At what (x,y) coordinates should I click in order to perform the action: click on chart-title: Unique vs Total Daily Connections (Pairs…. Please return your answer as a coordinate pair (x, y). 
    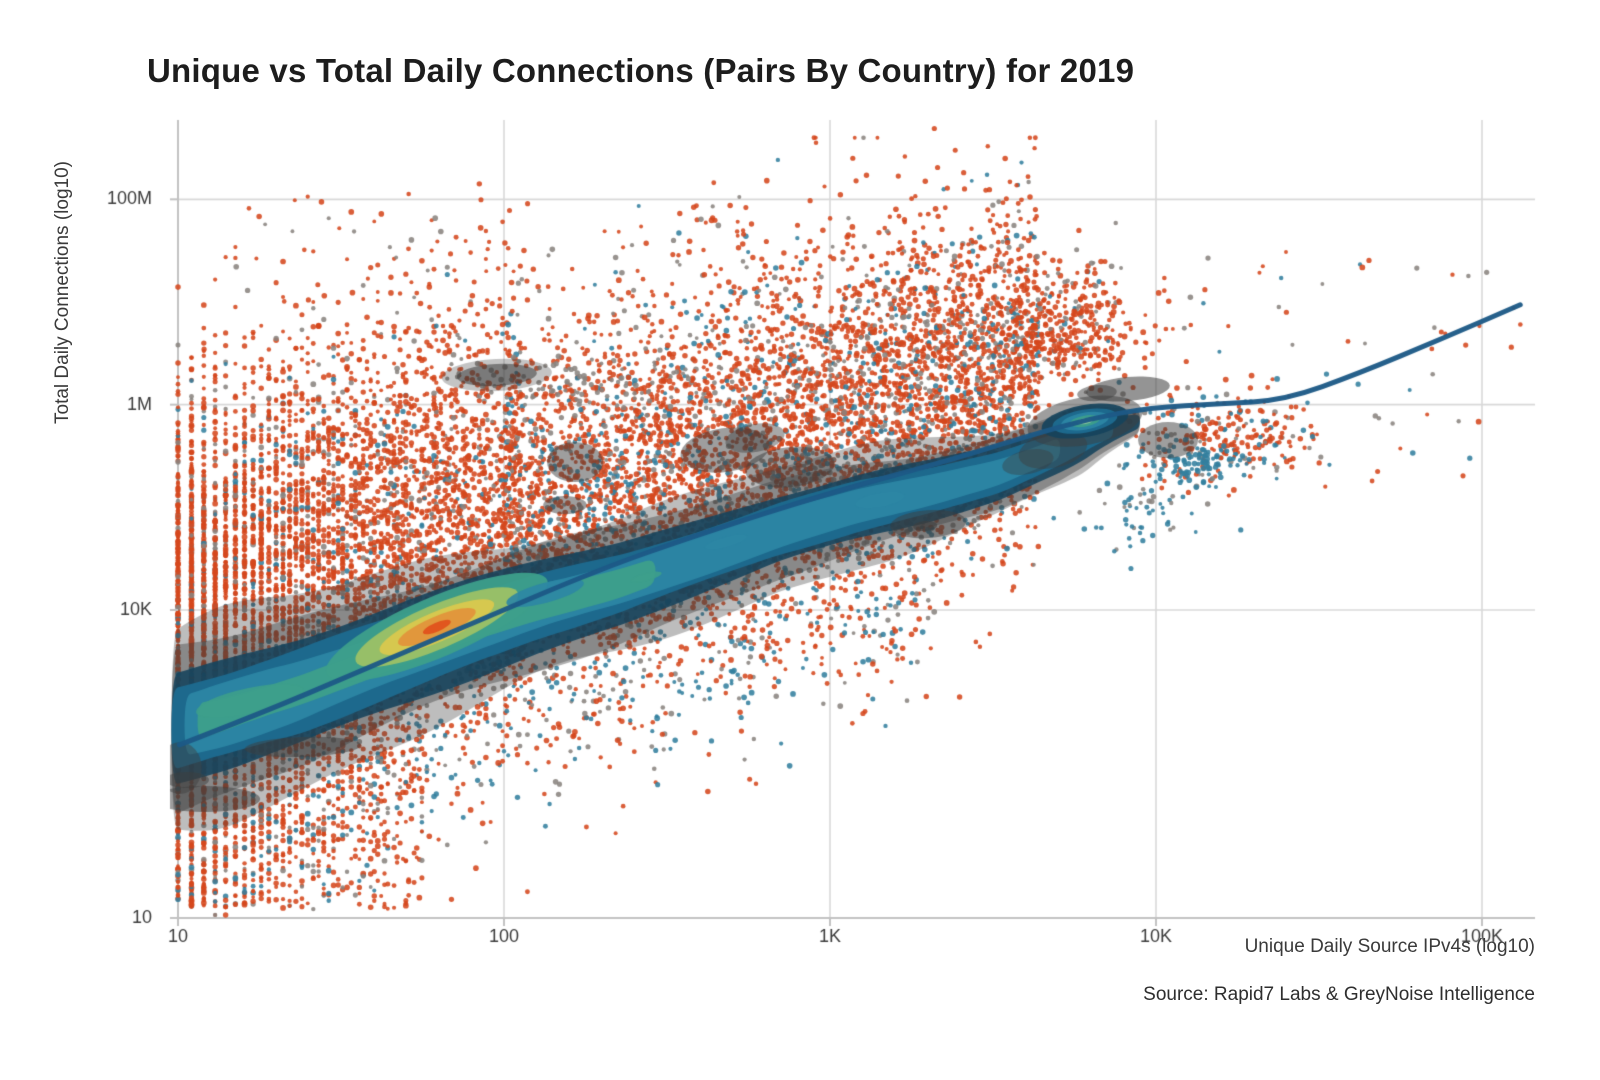
    Looking at the image, I should click on (641, 70).